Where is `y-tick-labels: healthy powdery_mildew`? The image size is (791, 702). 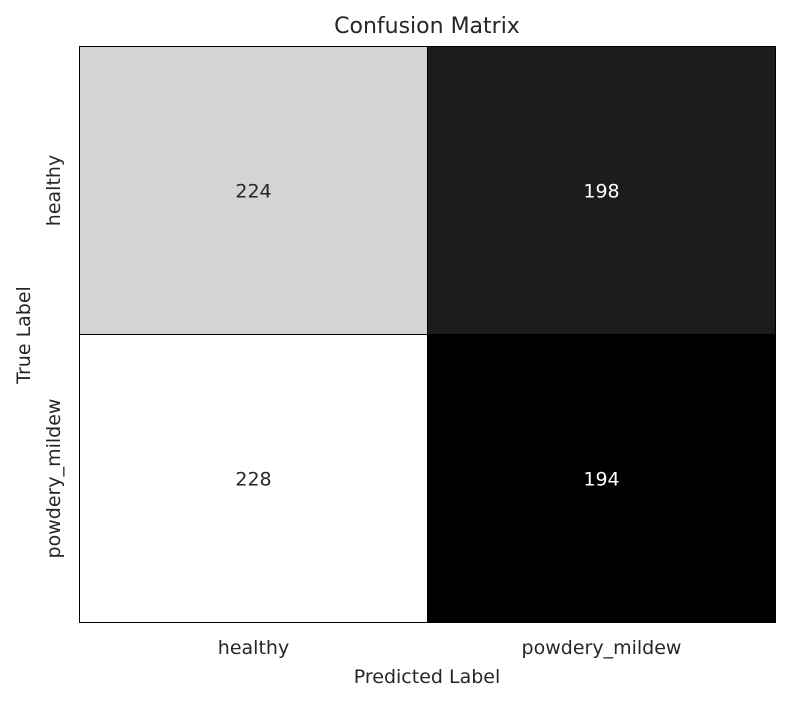
y-tick-labels: healthy powdery_mildew is located at coordinates (54, 357).